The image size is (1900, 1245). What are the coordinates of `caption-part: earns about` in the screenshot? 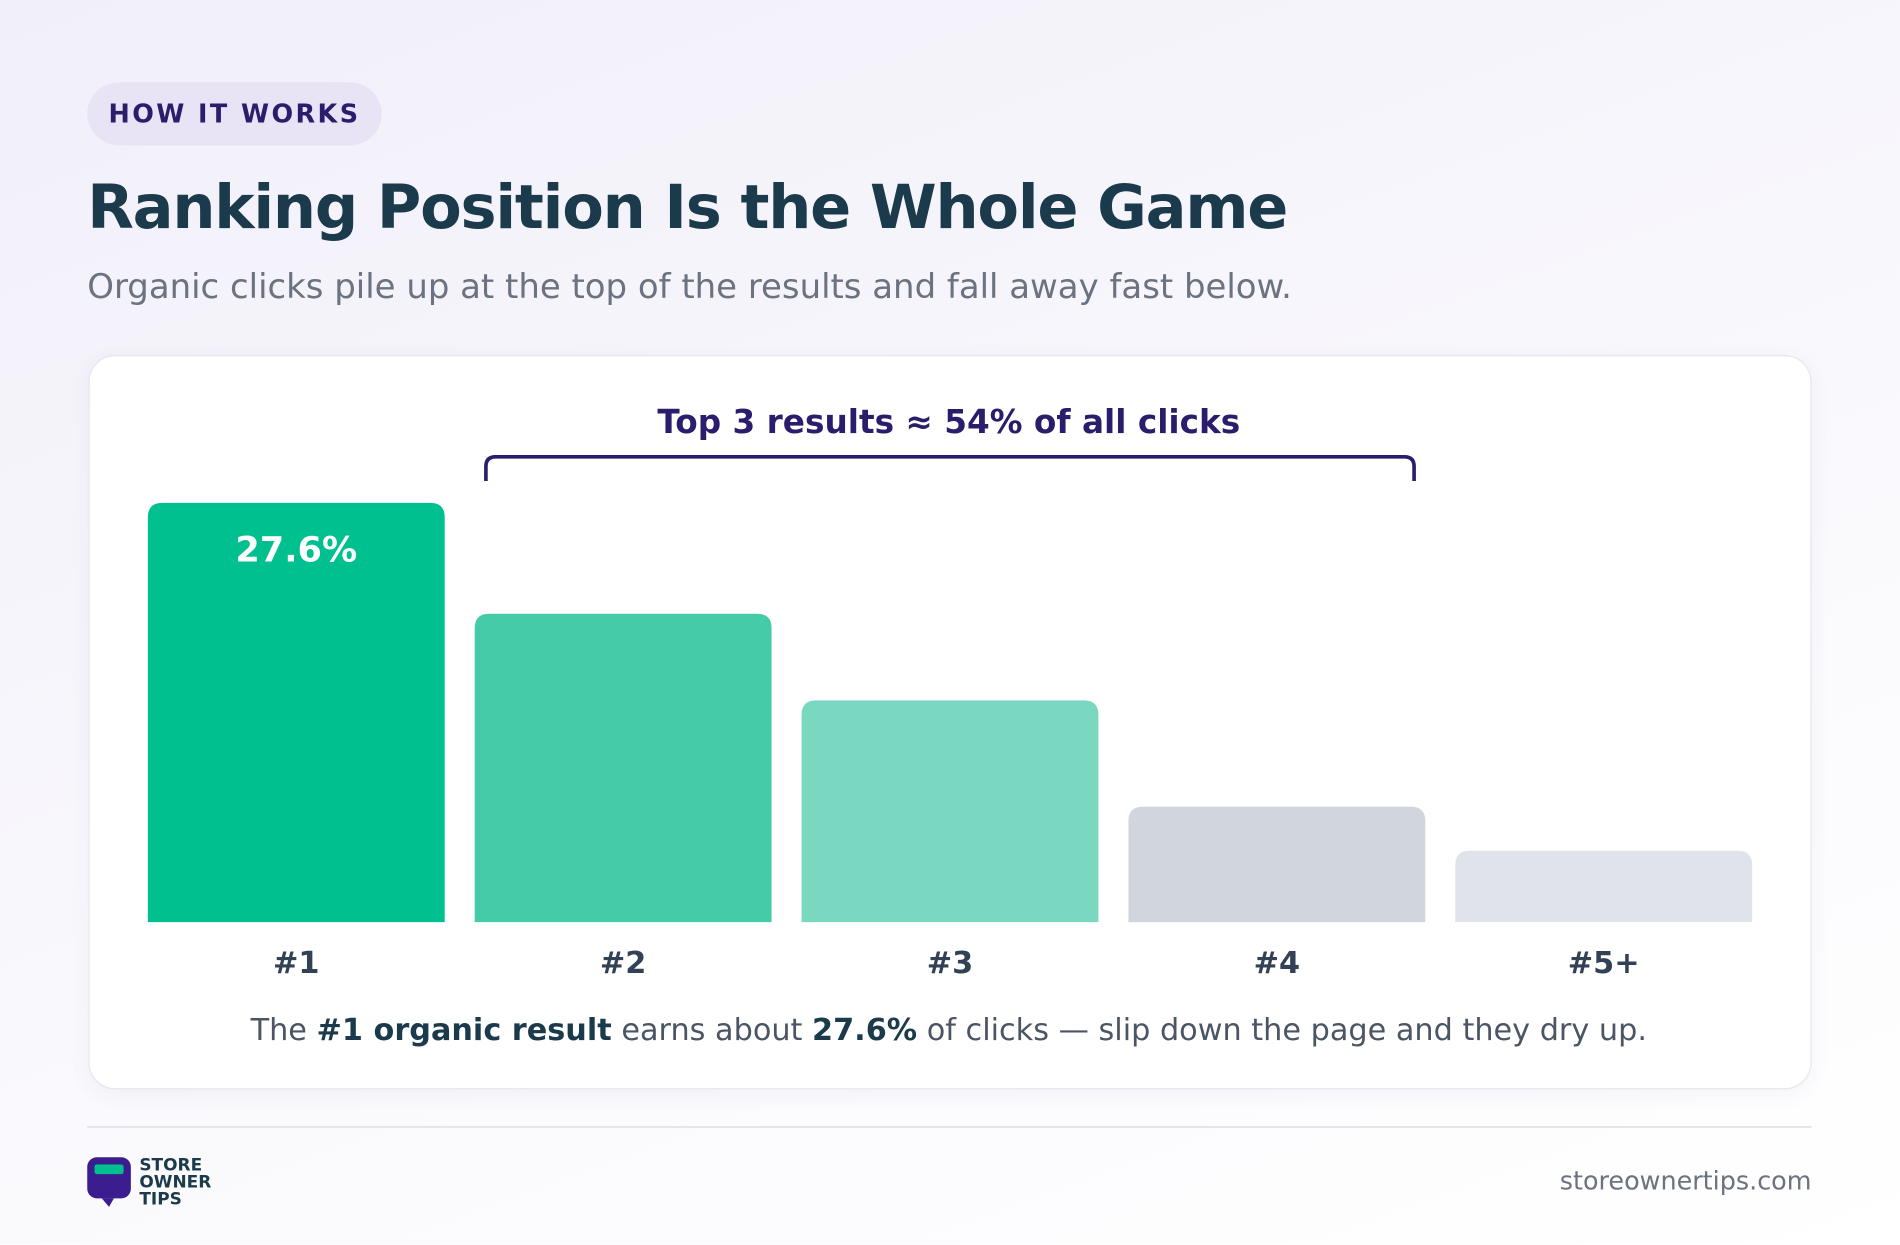 It's located at (712, 1030).